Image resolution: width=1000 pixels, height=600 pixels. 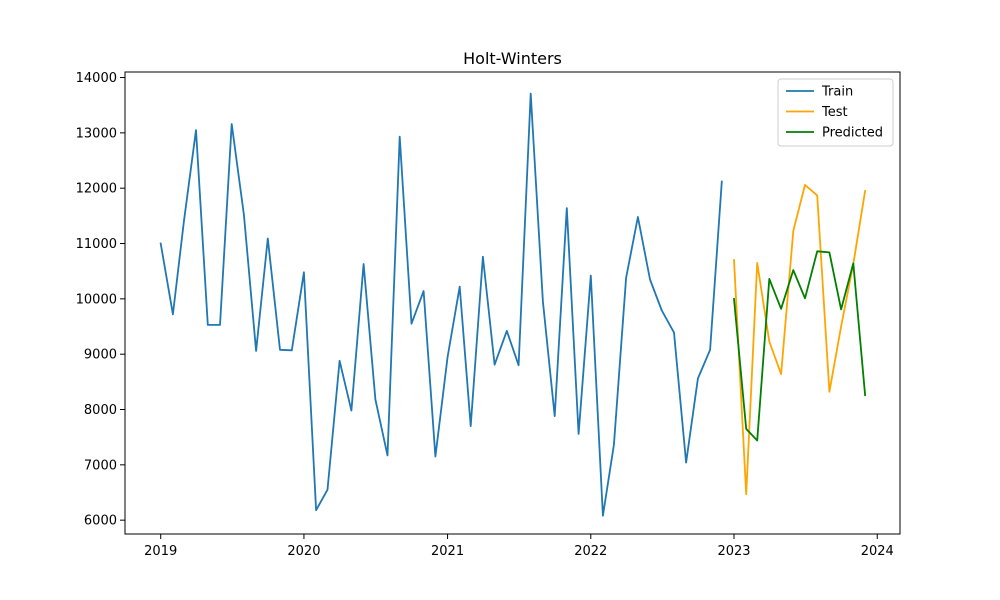 I want to click on x-tick-label: 2021, so click(x=447, y=551).